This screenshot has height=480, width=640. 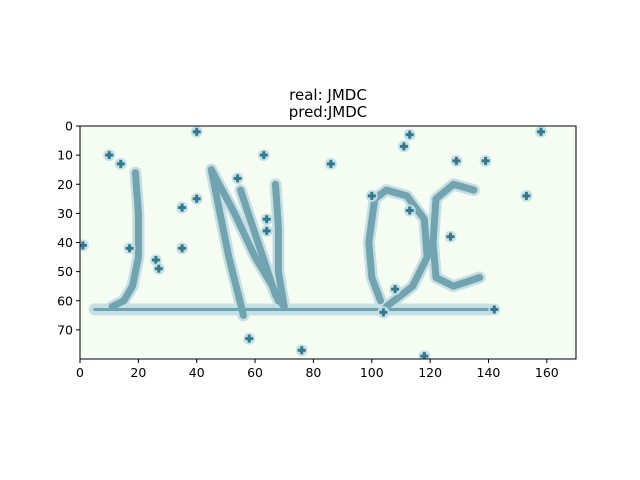 What do you see at coordinates (65, 329) in the screenshot?
I see `y-tick-label-70: 70` at bounding box center [65, 329].